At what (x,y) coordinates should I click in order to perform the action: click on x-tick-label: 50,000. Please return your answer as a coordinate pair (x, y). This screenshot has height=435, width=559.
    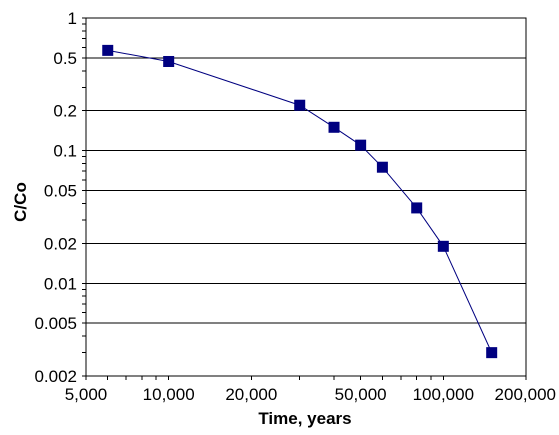
    Looking at the image, I should click on (361, 394).